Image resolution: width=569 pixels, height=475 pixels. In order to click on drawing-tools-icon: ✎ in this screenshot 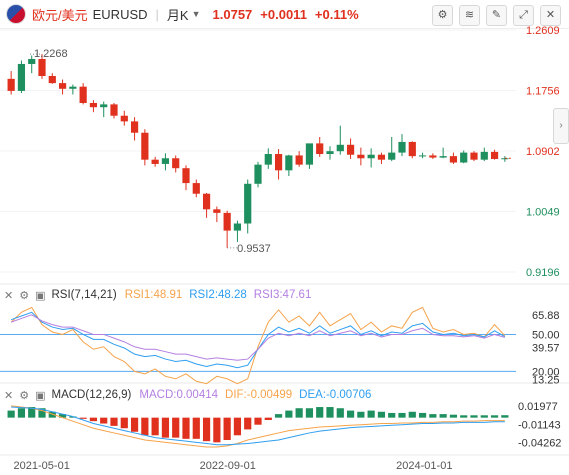, I will do `click(496, 15)`.